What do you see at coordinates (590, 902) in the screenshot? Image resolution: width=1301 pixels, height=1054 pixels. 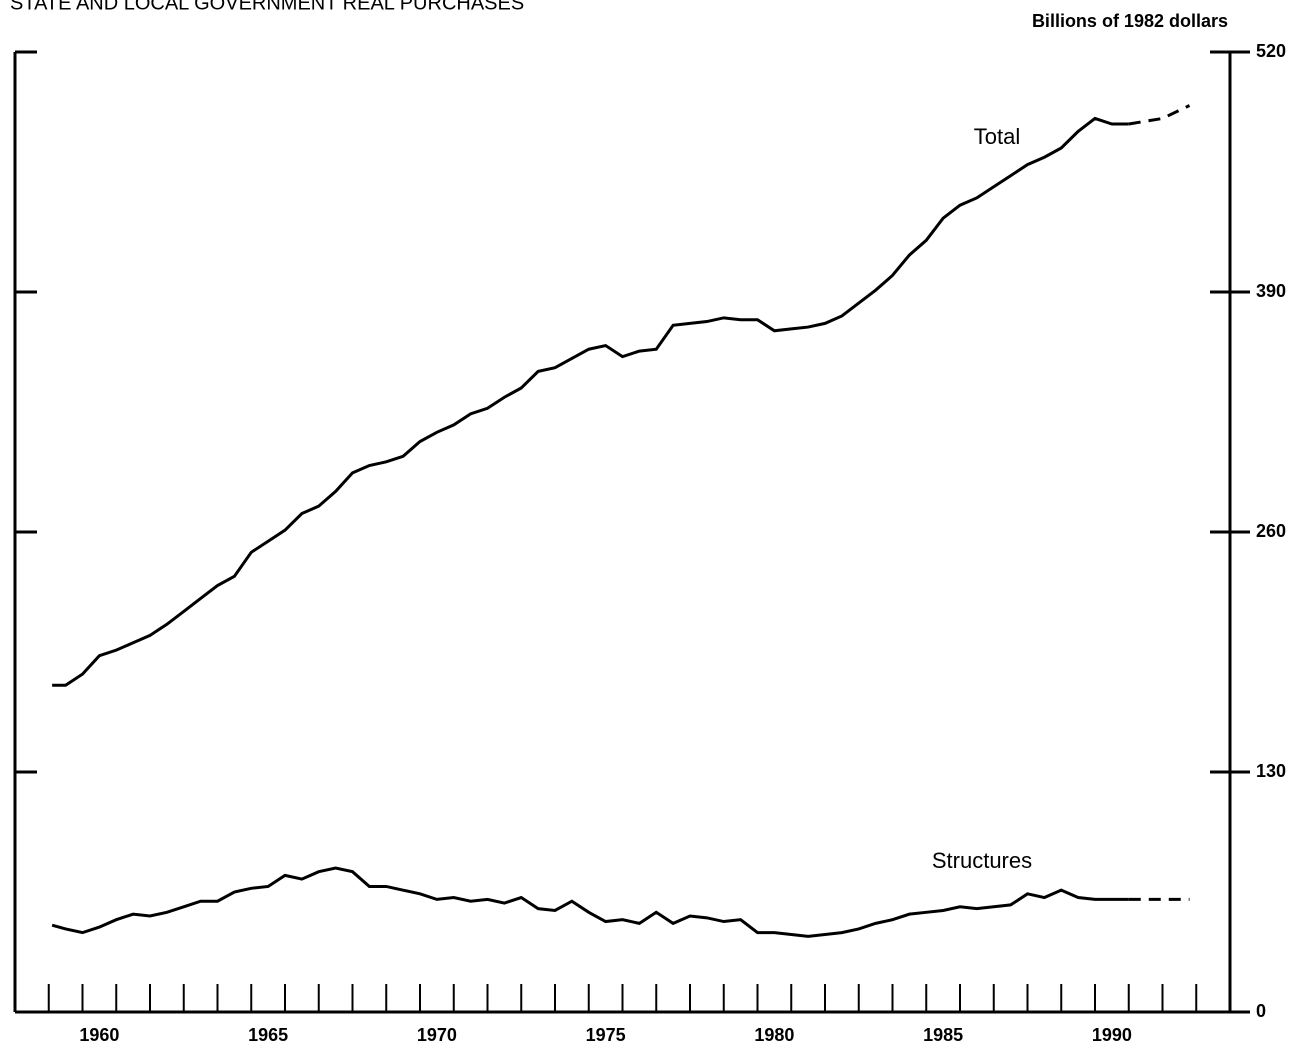 I see `series-line` at bounding box center [590, 902].